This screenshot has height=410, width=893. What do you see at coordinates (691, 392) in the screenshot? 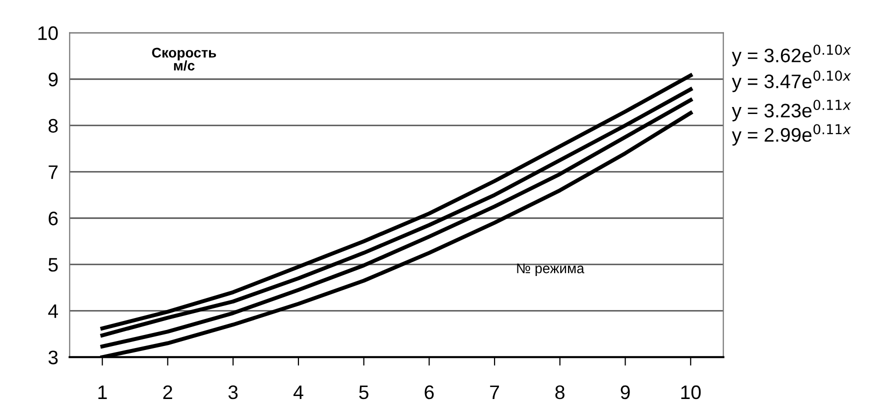
I see `x-tick-label: 10` at bounding box center [691, 392].